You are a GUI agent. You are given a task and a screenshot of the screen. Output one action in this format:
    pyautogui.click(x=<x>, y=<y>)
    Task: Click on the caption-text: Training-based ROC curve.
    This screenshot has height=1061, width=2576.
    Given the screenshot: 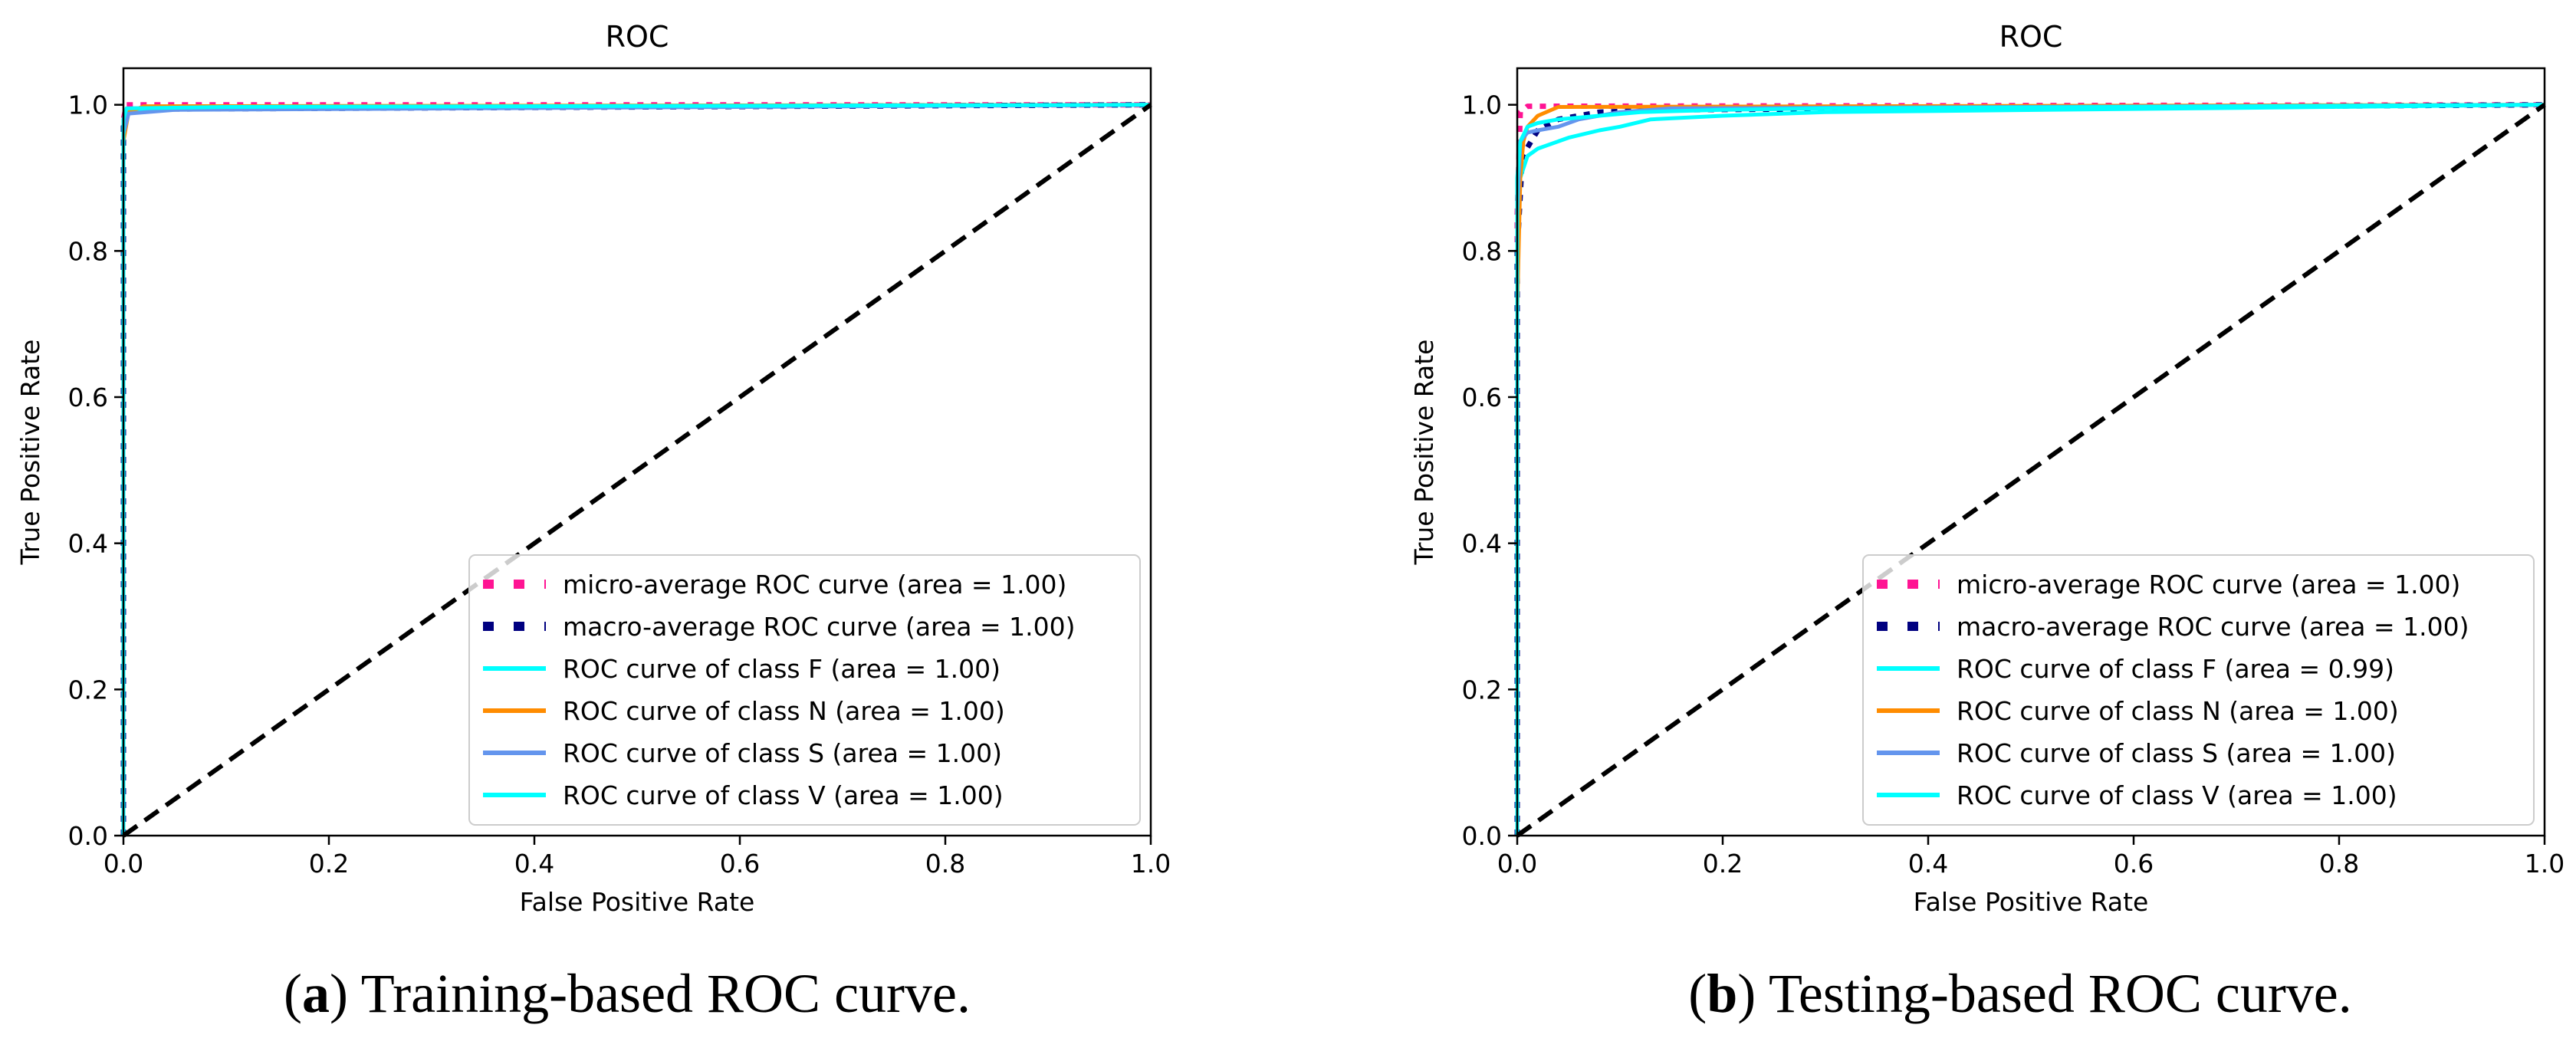 What is the action you would take?
    pyautogui.click(x=666, y=993)
    